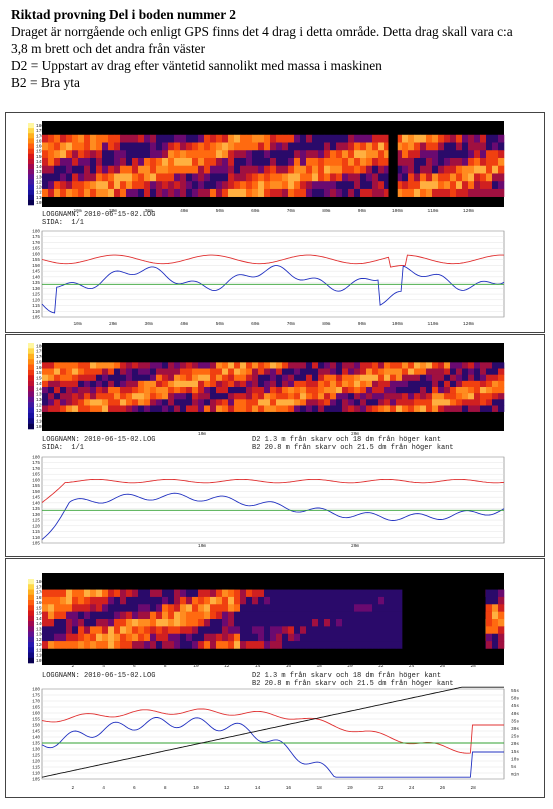 The image size is (553, 809). I want to click on x-tick-label: 16, so click(289, 666).